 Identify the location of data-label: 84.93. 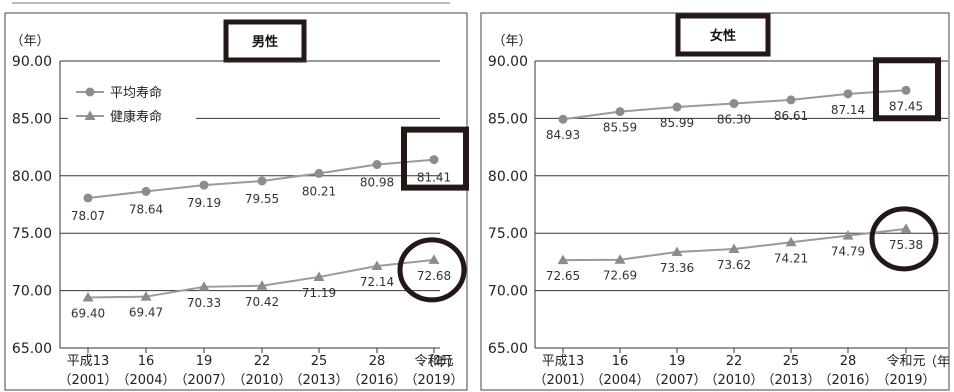
(563, 135).